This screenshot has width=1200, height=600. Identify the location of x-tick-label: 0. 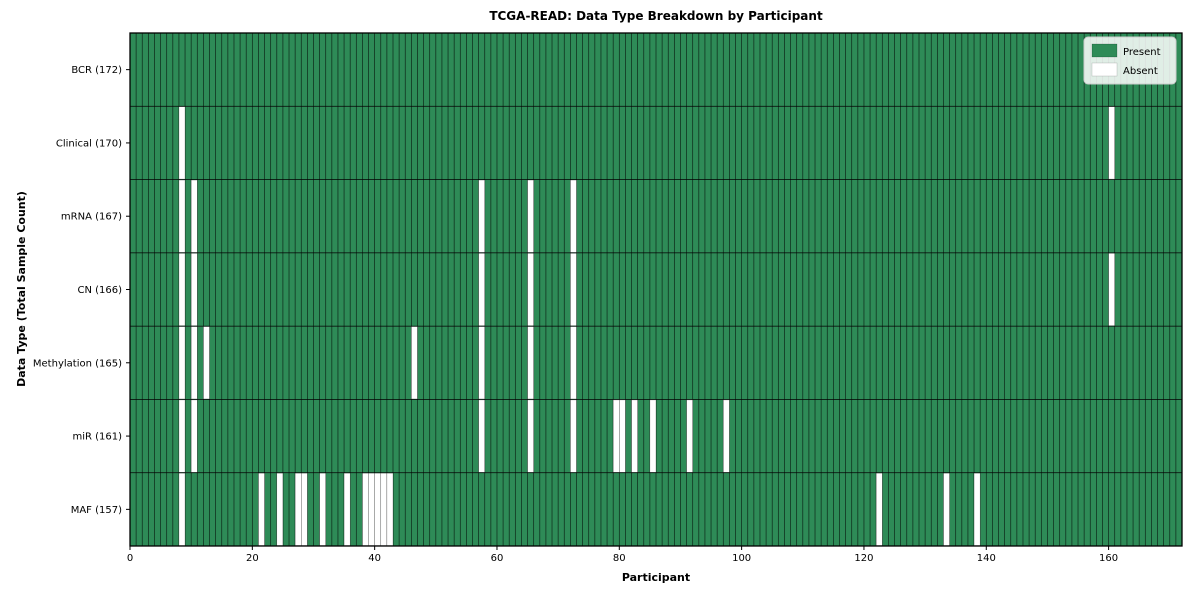
(130, 558).